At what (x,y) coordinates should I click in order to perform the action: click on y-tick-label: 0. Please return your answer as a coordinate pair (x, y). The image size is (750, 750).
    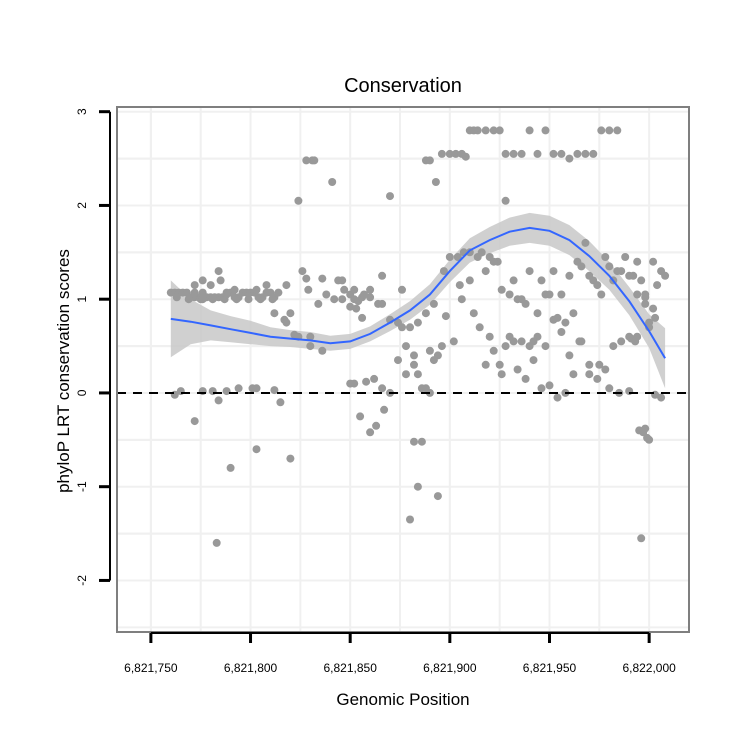
    Looking at the image, I should click on (82, 392).